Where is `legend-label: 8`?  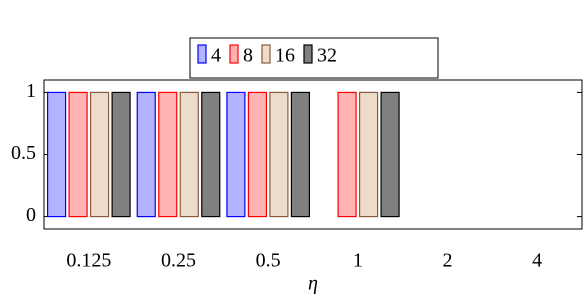 legend-label: 8 is located at coordinates (248, 56).